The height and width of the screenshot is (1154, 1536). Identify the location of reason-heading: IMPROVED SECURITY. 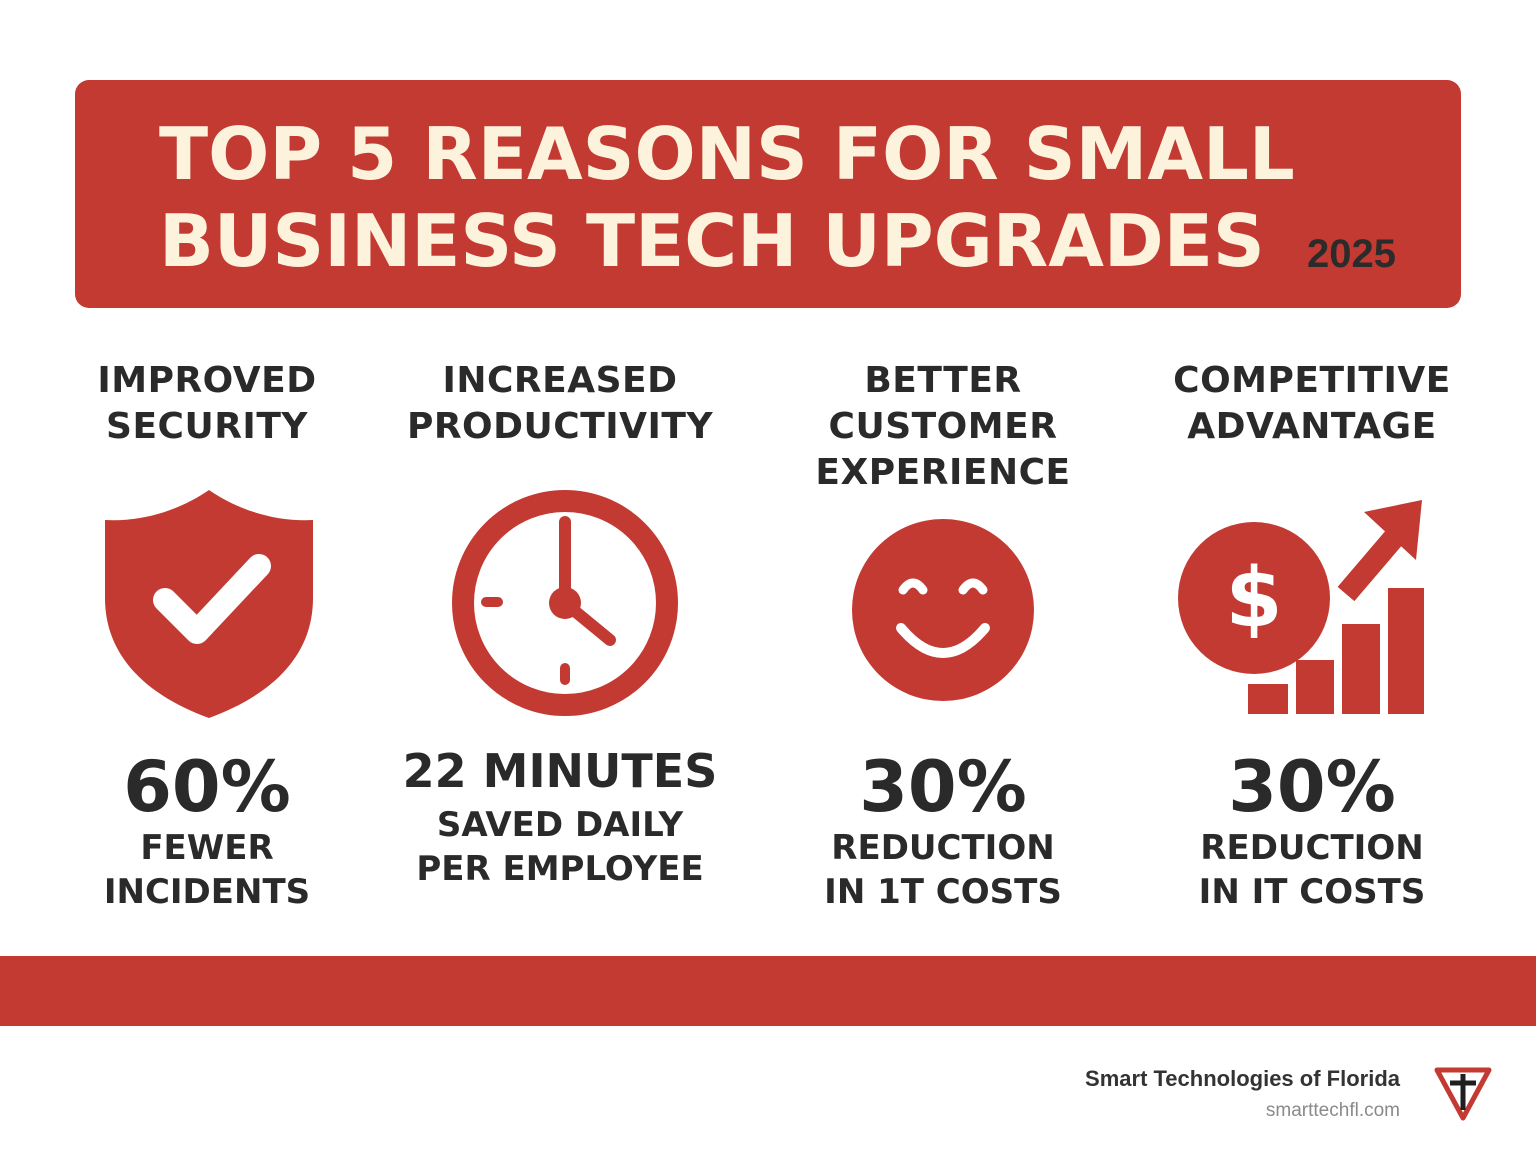
(207, 403).